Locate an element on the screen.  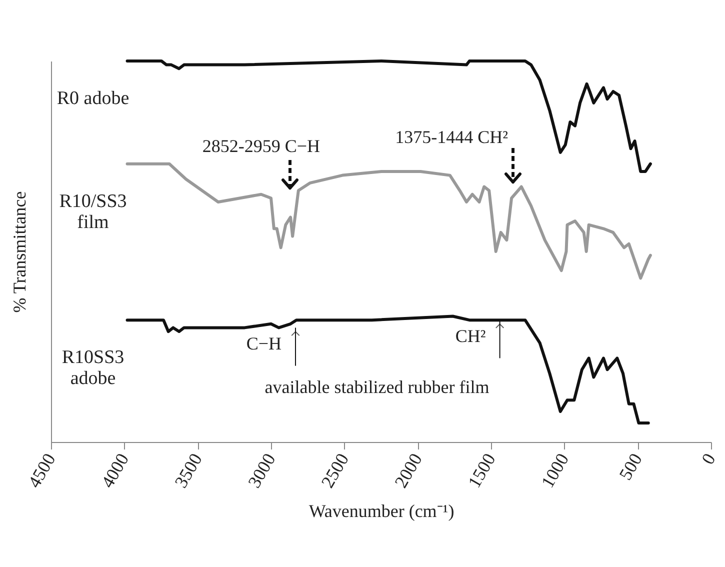
x-tick-label: 500 is located at coordinates (630, 467).